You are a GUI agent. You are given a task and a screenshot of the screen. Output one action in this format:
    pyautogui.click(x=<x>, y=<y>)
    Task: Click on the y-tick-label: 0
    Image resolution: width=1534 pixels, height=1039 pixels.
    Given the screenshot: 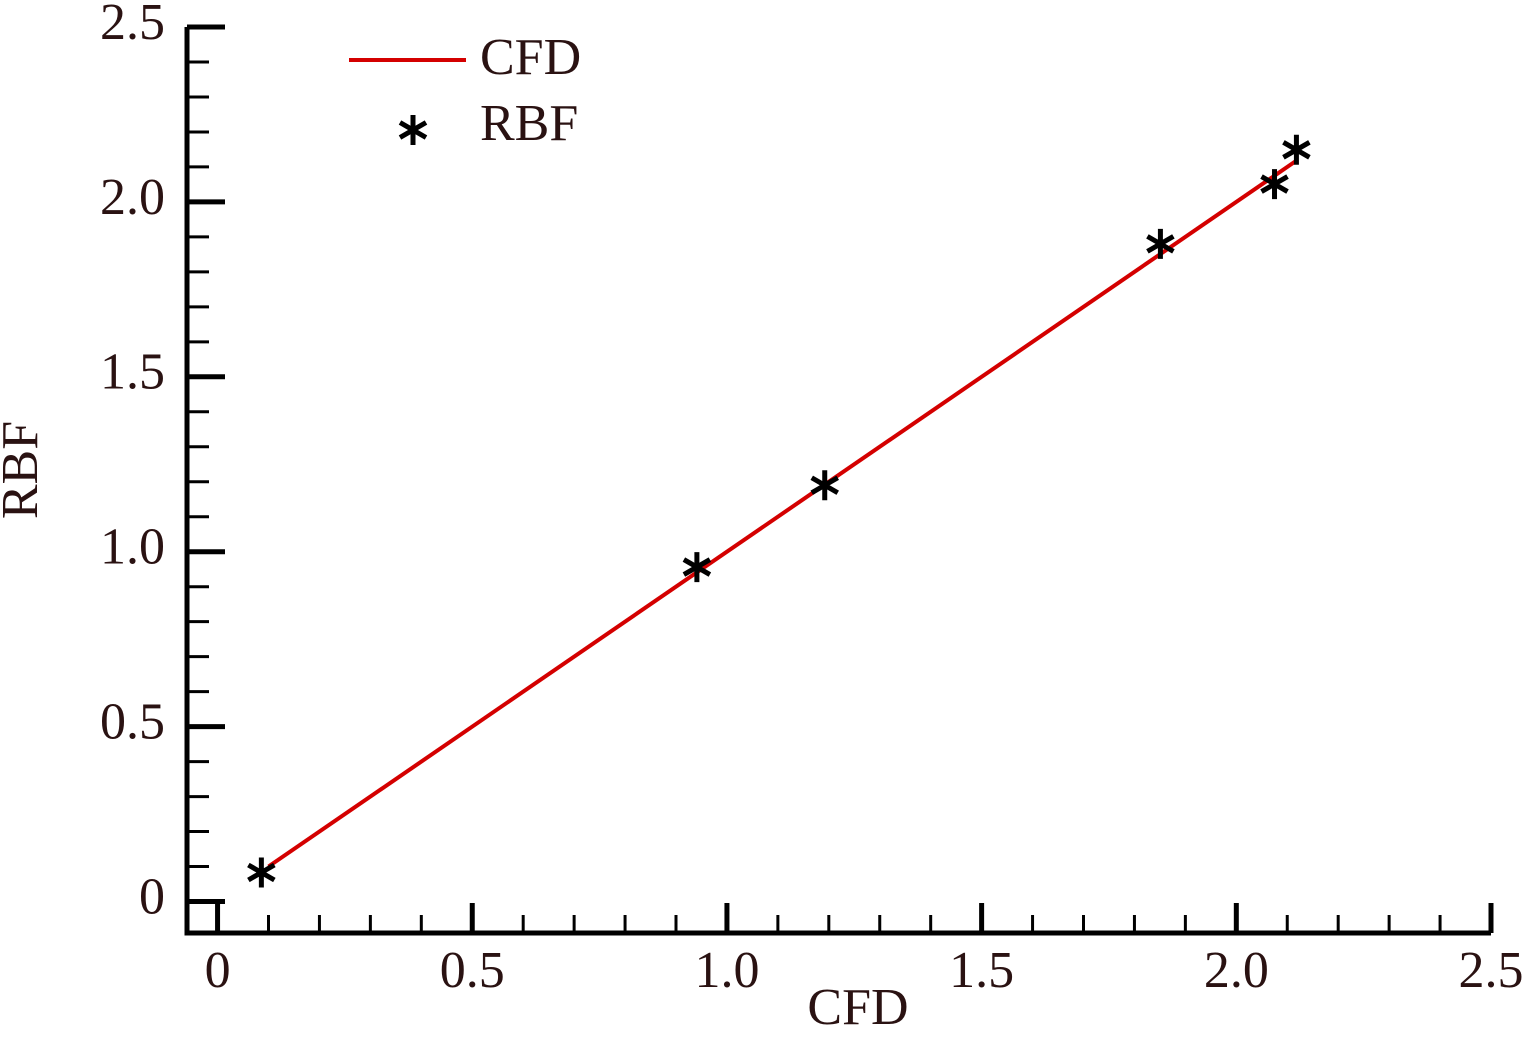 What is the action you would take?
    pyautogui.click(x=152, y=896)
    